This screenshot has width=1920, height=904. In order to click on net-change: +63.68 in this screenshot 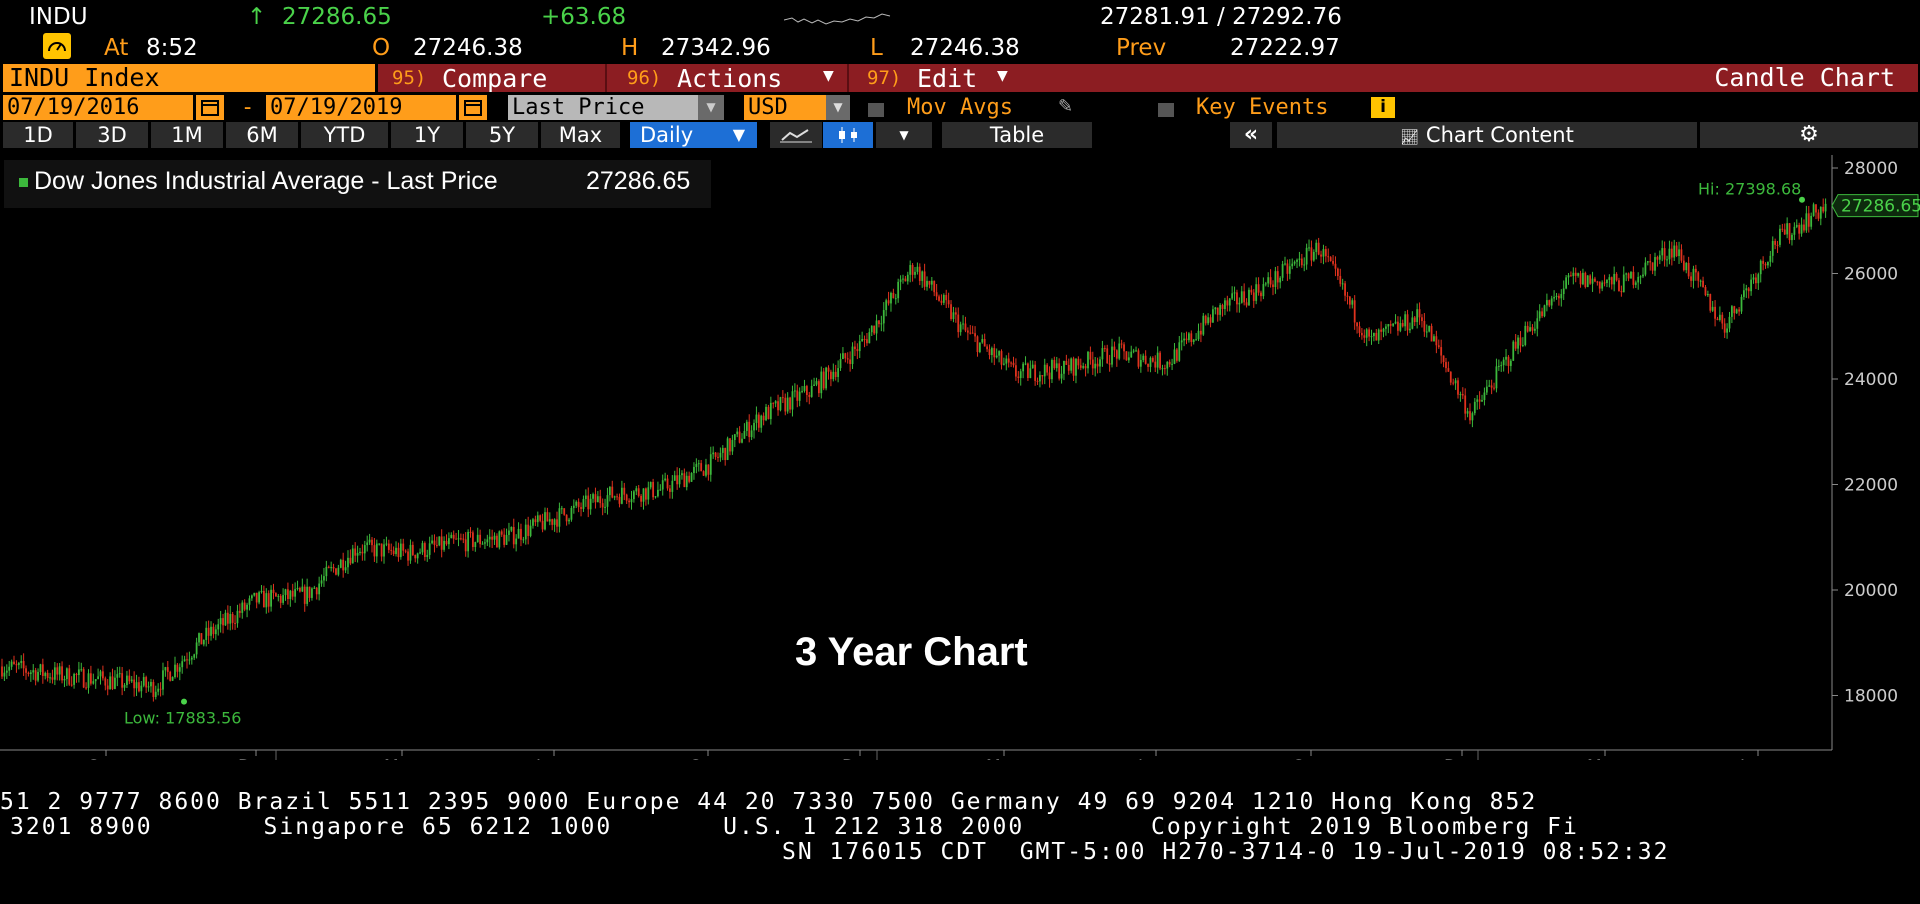, I will do `click(584, 17)`.